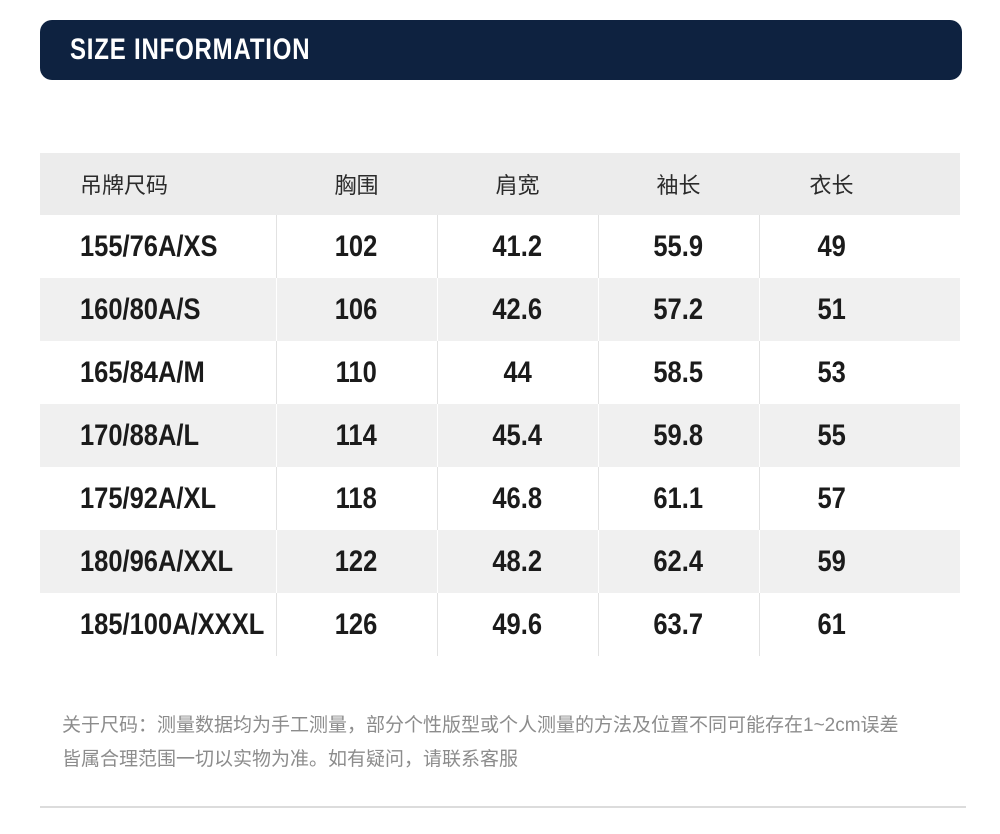 Image resolution: width=1000 pixels, height=834 pixels. Describe the element at coordinates (517, 435) in the screenshot. I see `cell-shoulder: 45.4` at that location.